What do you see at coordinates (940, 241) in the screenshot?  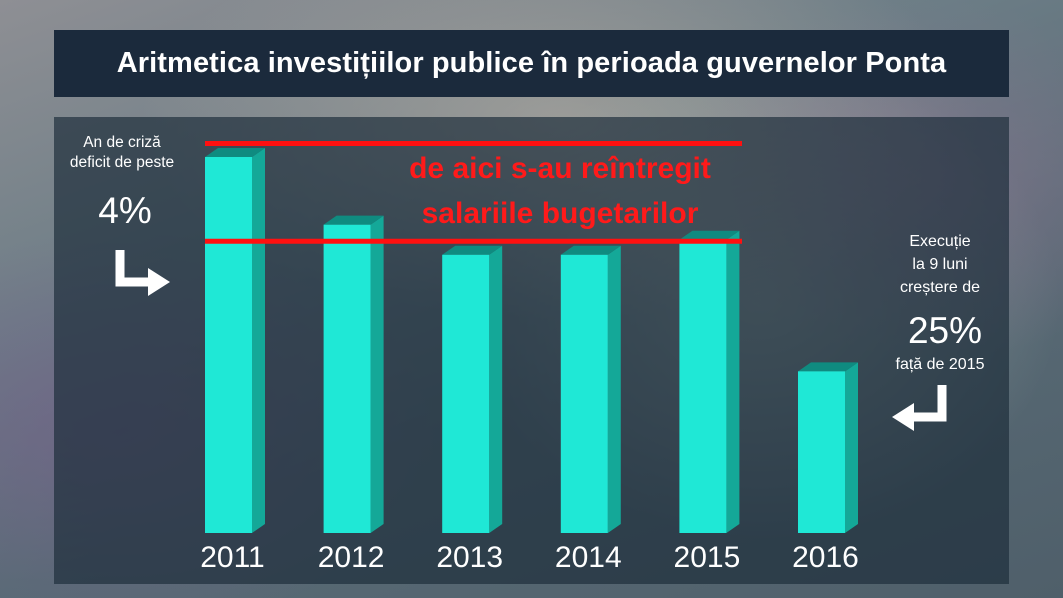 I see `right-note-line1: Execuție` at bounding box center [940, 241].